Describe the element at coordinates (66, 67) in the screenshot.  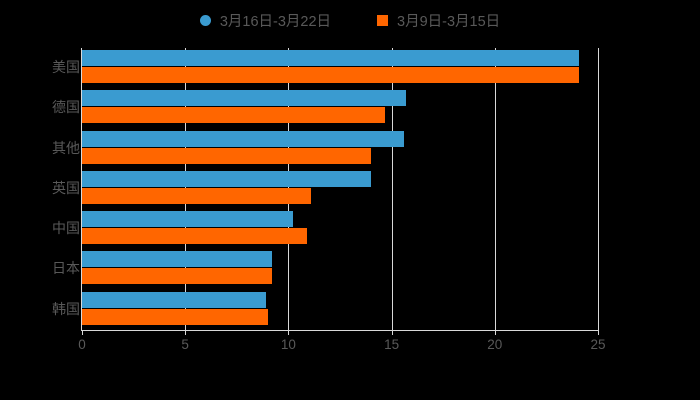
I see `y-axis-category-label: 美国` at that location.